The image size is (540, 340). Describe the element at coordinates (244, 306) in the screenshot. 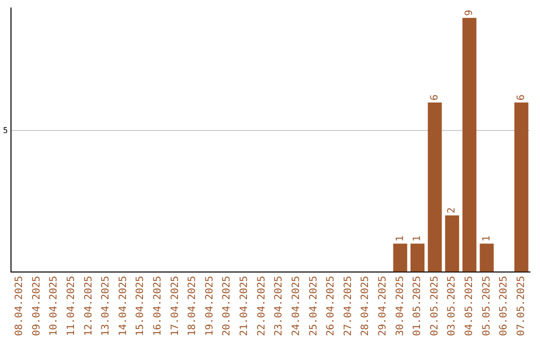

I see `x-tick-label: 21.04.2025` at that location.